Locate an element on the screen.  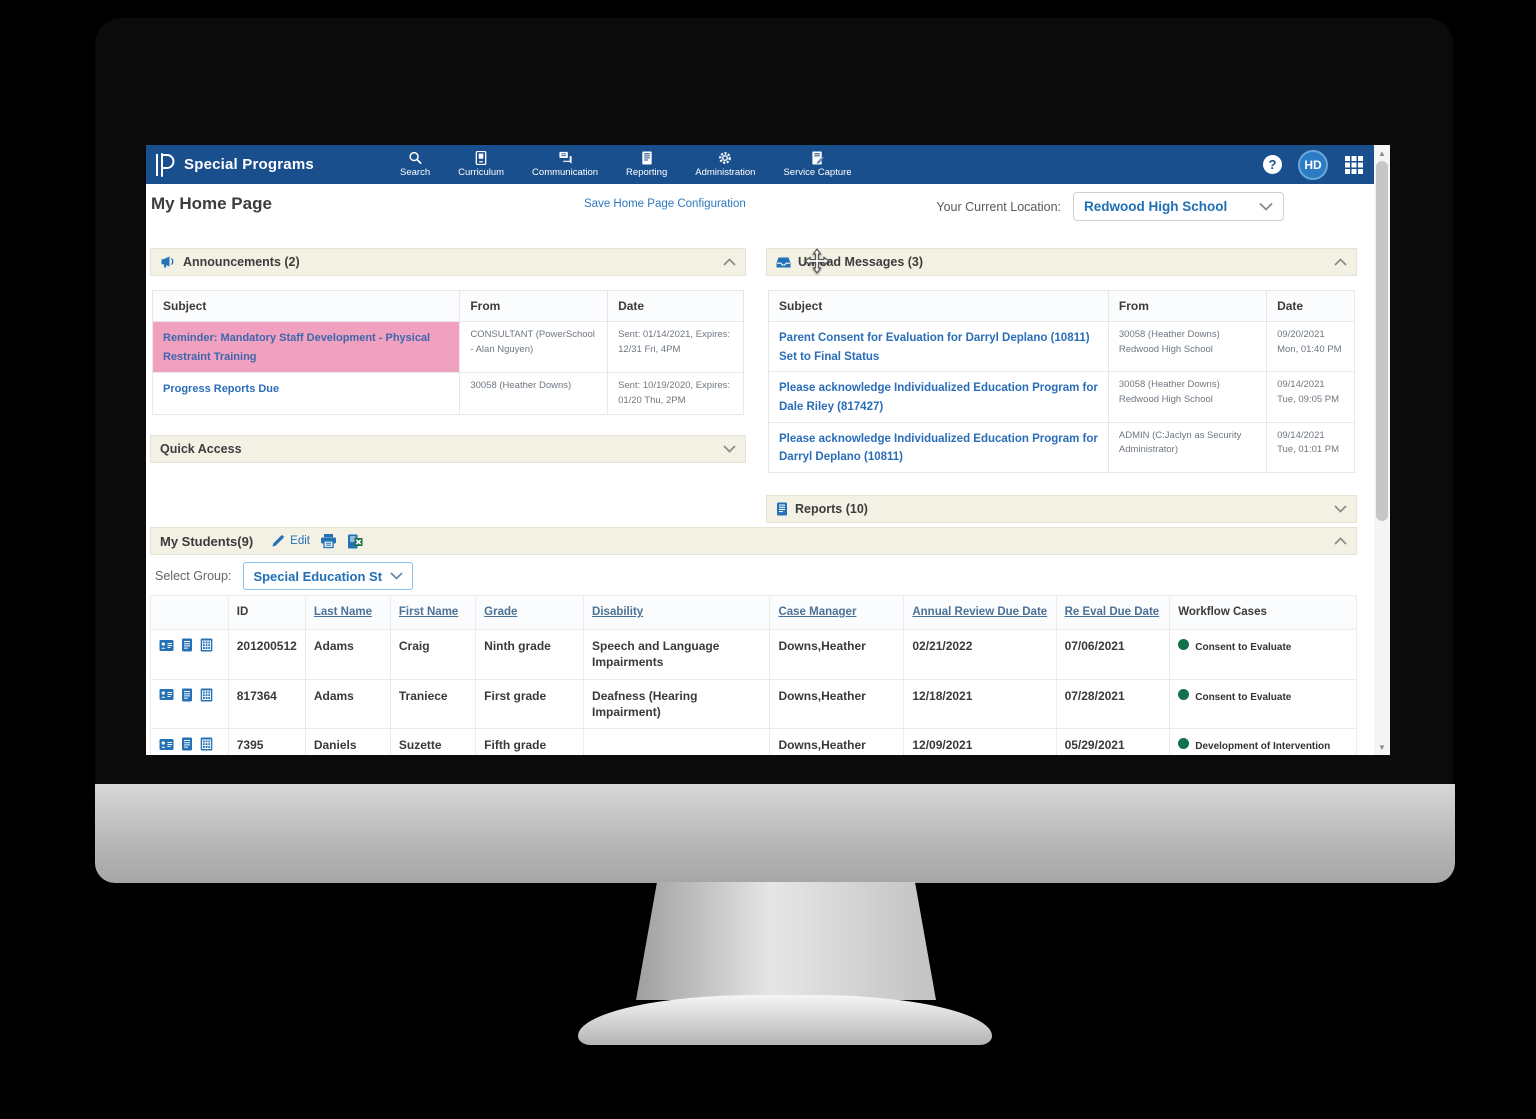
student-last-name: Adams is located at coordinates (347, 704).